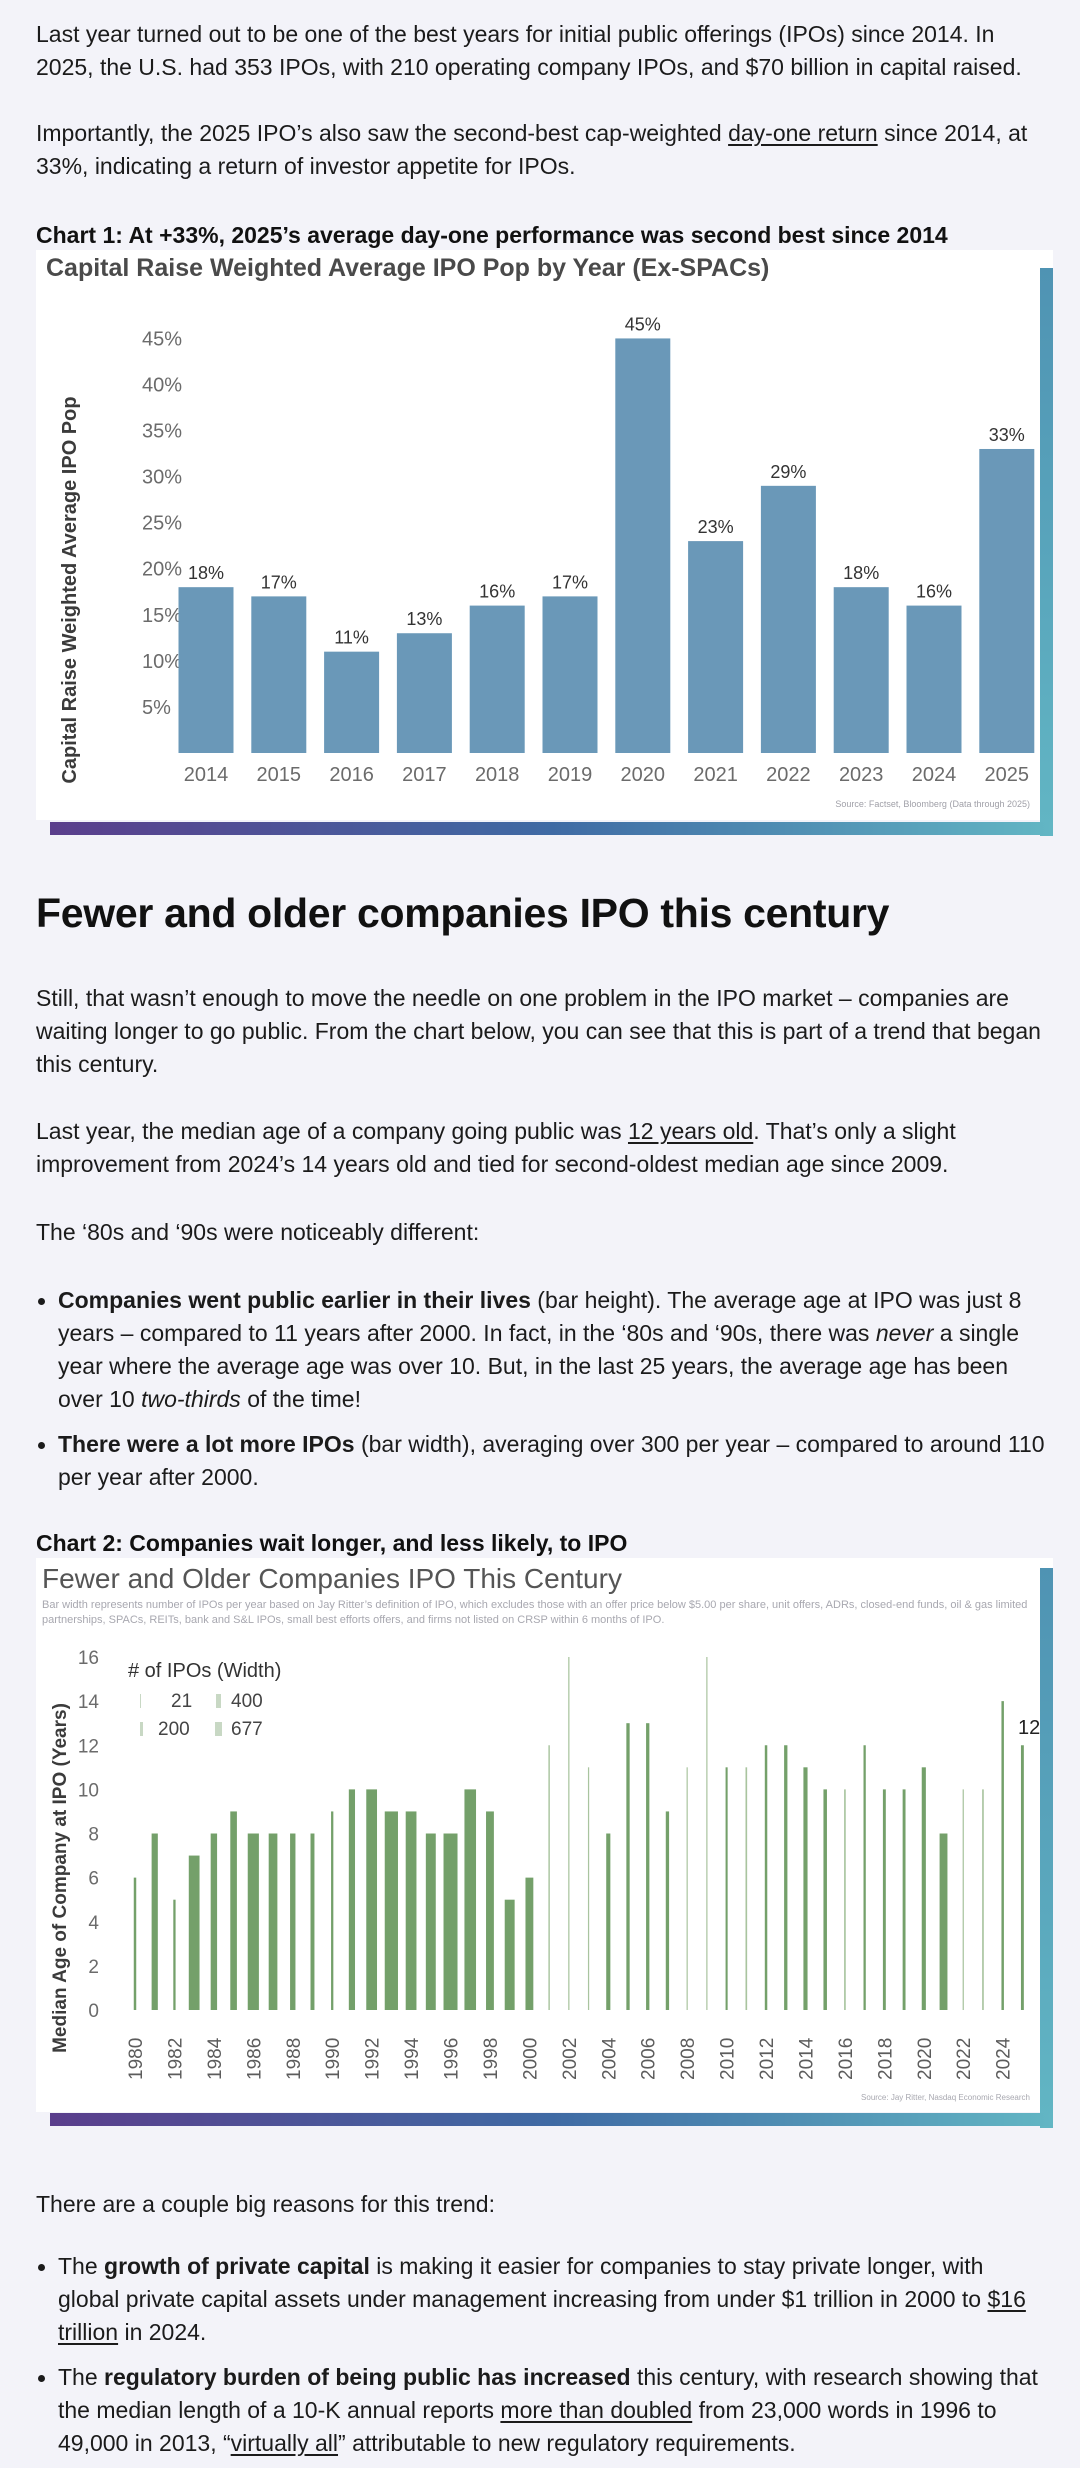 The width and height of the screenshot is (1080, 2468). Describe the element at coordinates (206, 1444) in the screenshot. I see `bullet2-bold: There were a lot more IPOs` at that location.